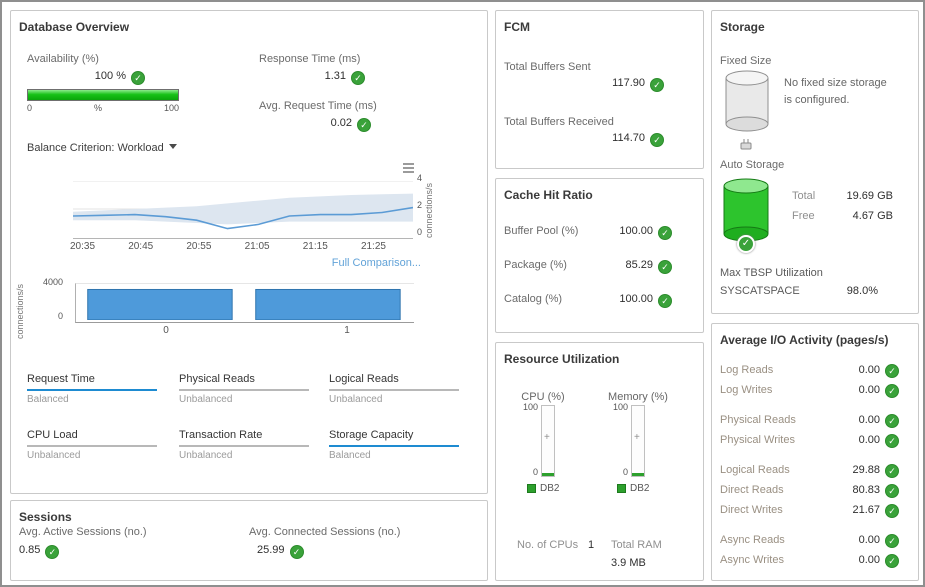 The image size is (925, 587). I want to click on metric-tile-physical-reads: Physical Reads Unbalanced, so click(244, 389).